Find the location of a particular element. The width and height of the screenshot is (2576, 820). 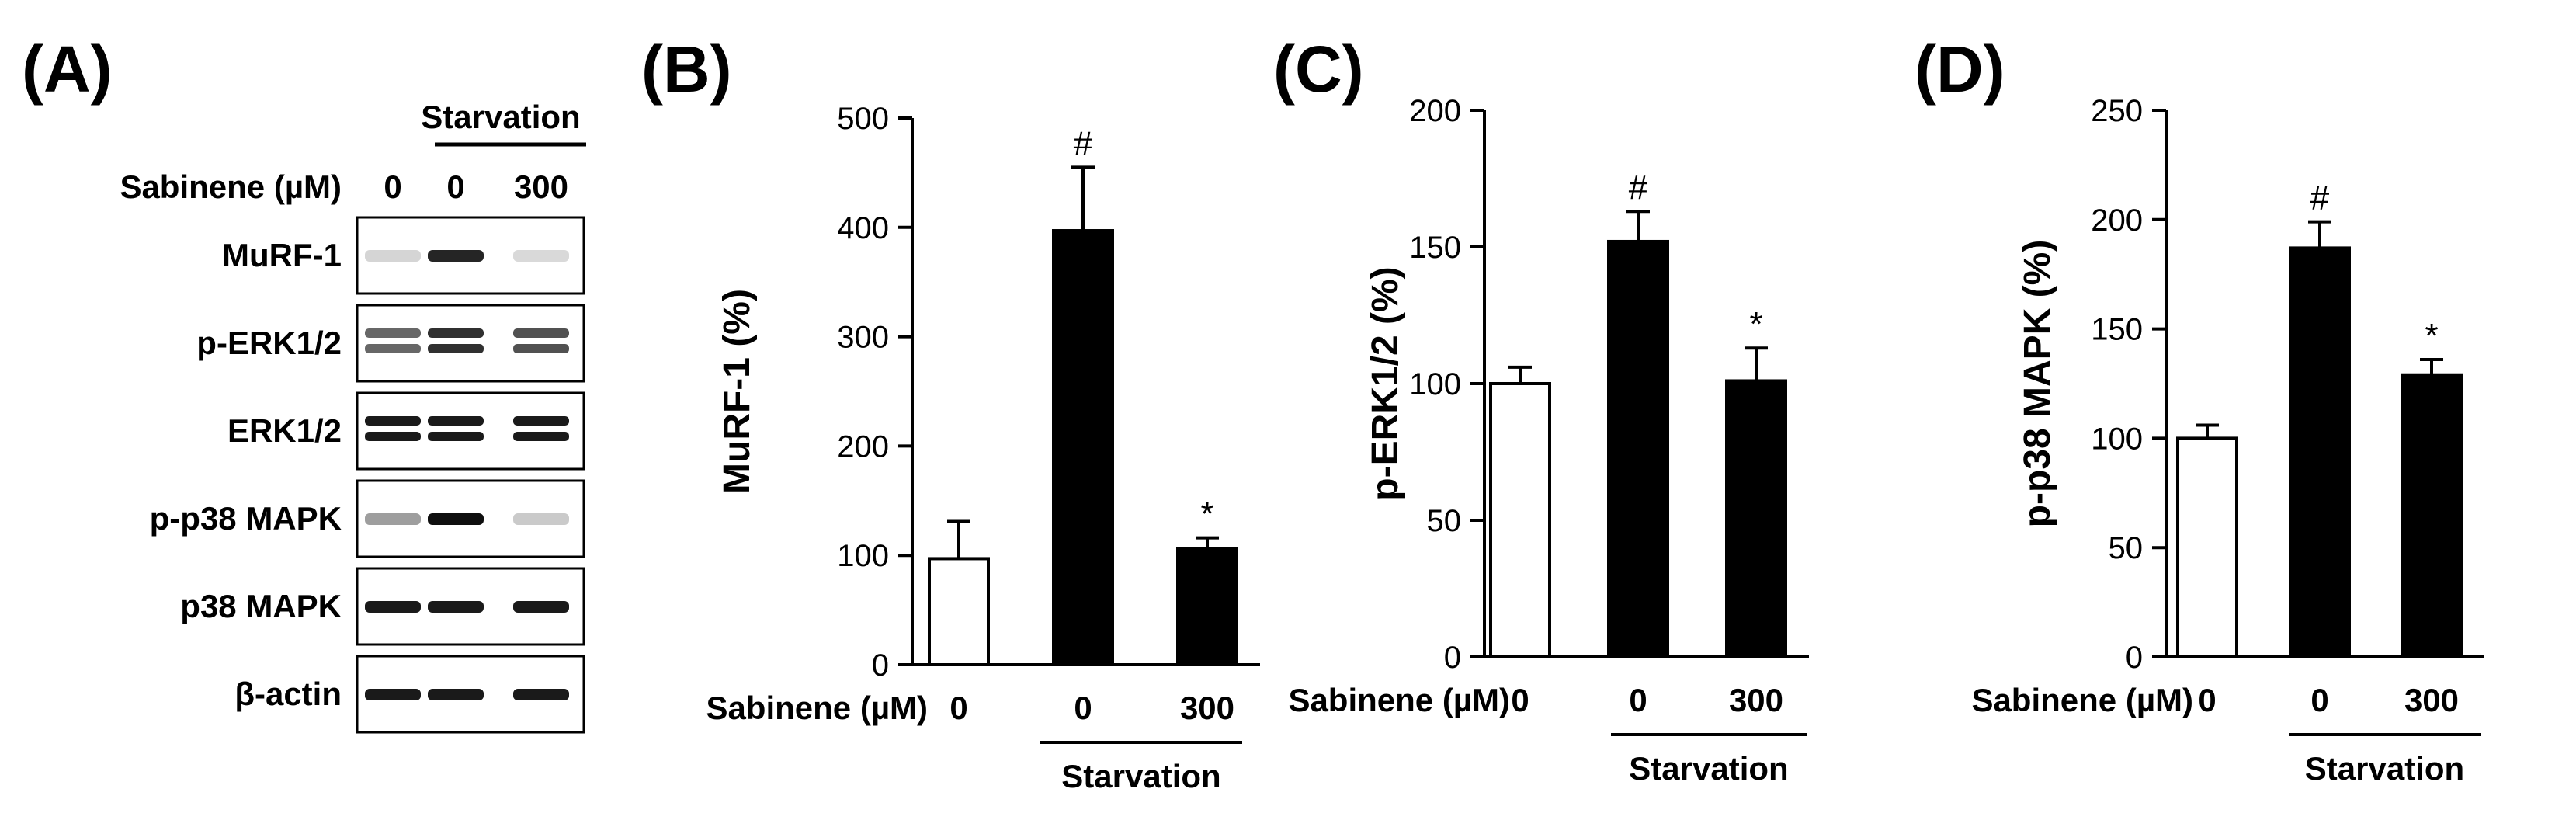

panel-label: (C) is located at coordinates (1318, 69).